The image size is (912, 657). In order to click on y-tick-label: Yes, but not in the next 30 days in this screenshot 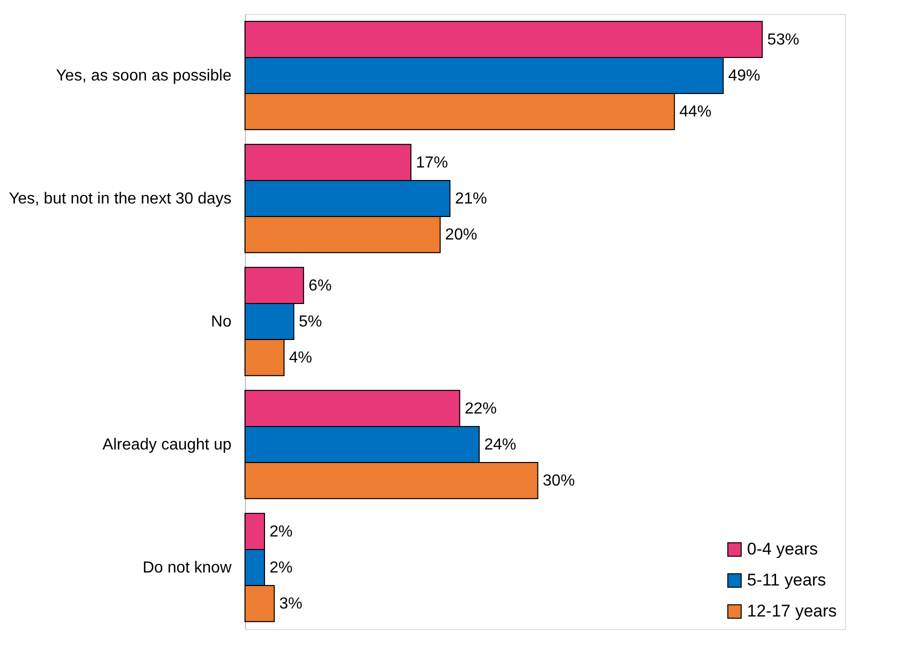, I will do `click(120, 199)`.